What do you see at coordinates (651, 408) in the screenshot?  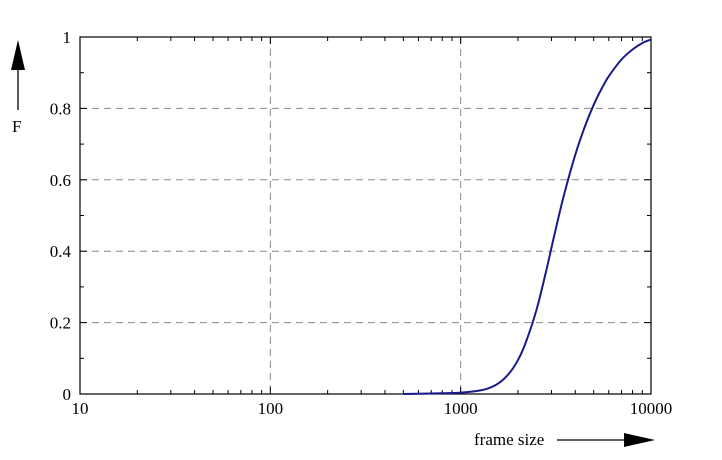 I see `x-tick-label: 10000` at bounding box center [651, 408].